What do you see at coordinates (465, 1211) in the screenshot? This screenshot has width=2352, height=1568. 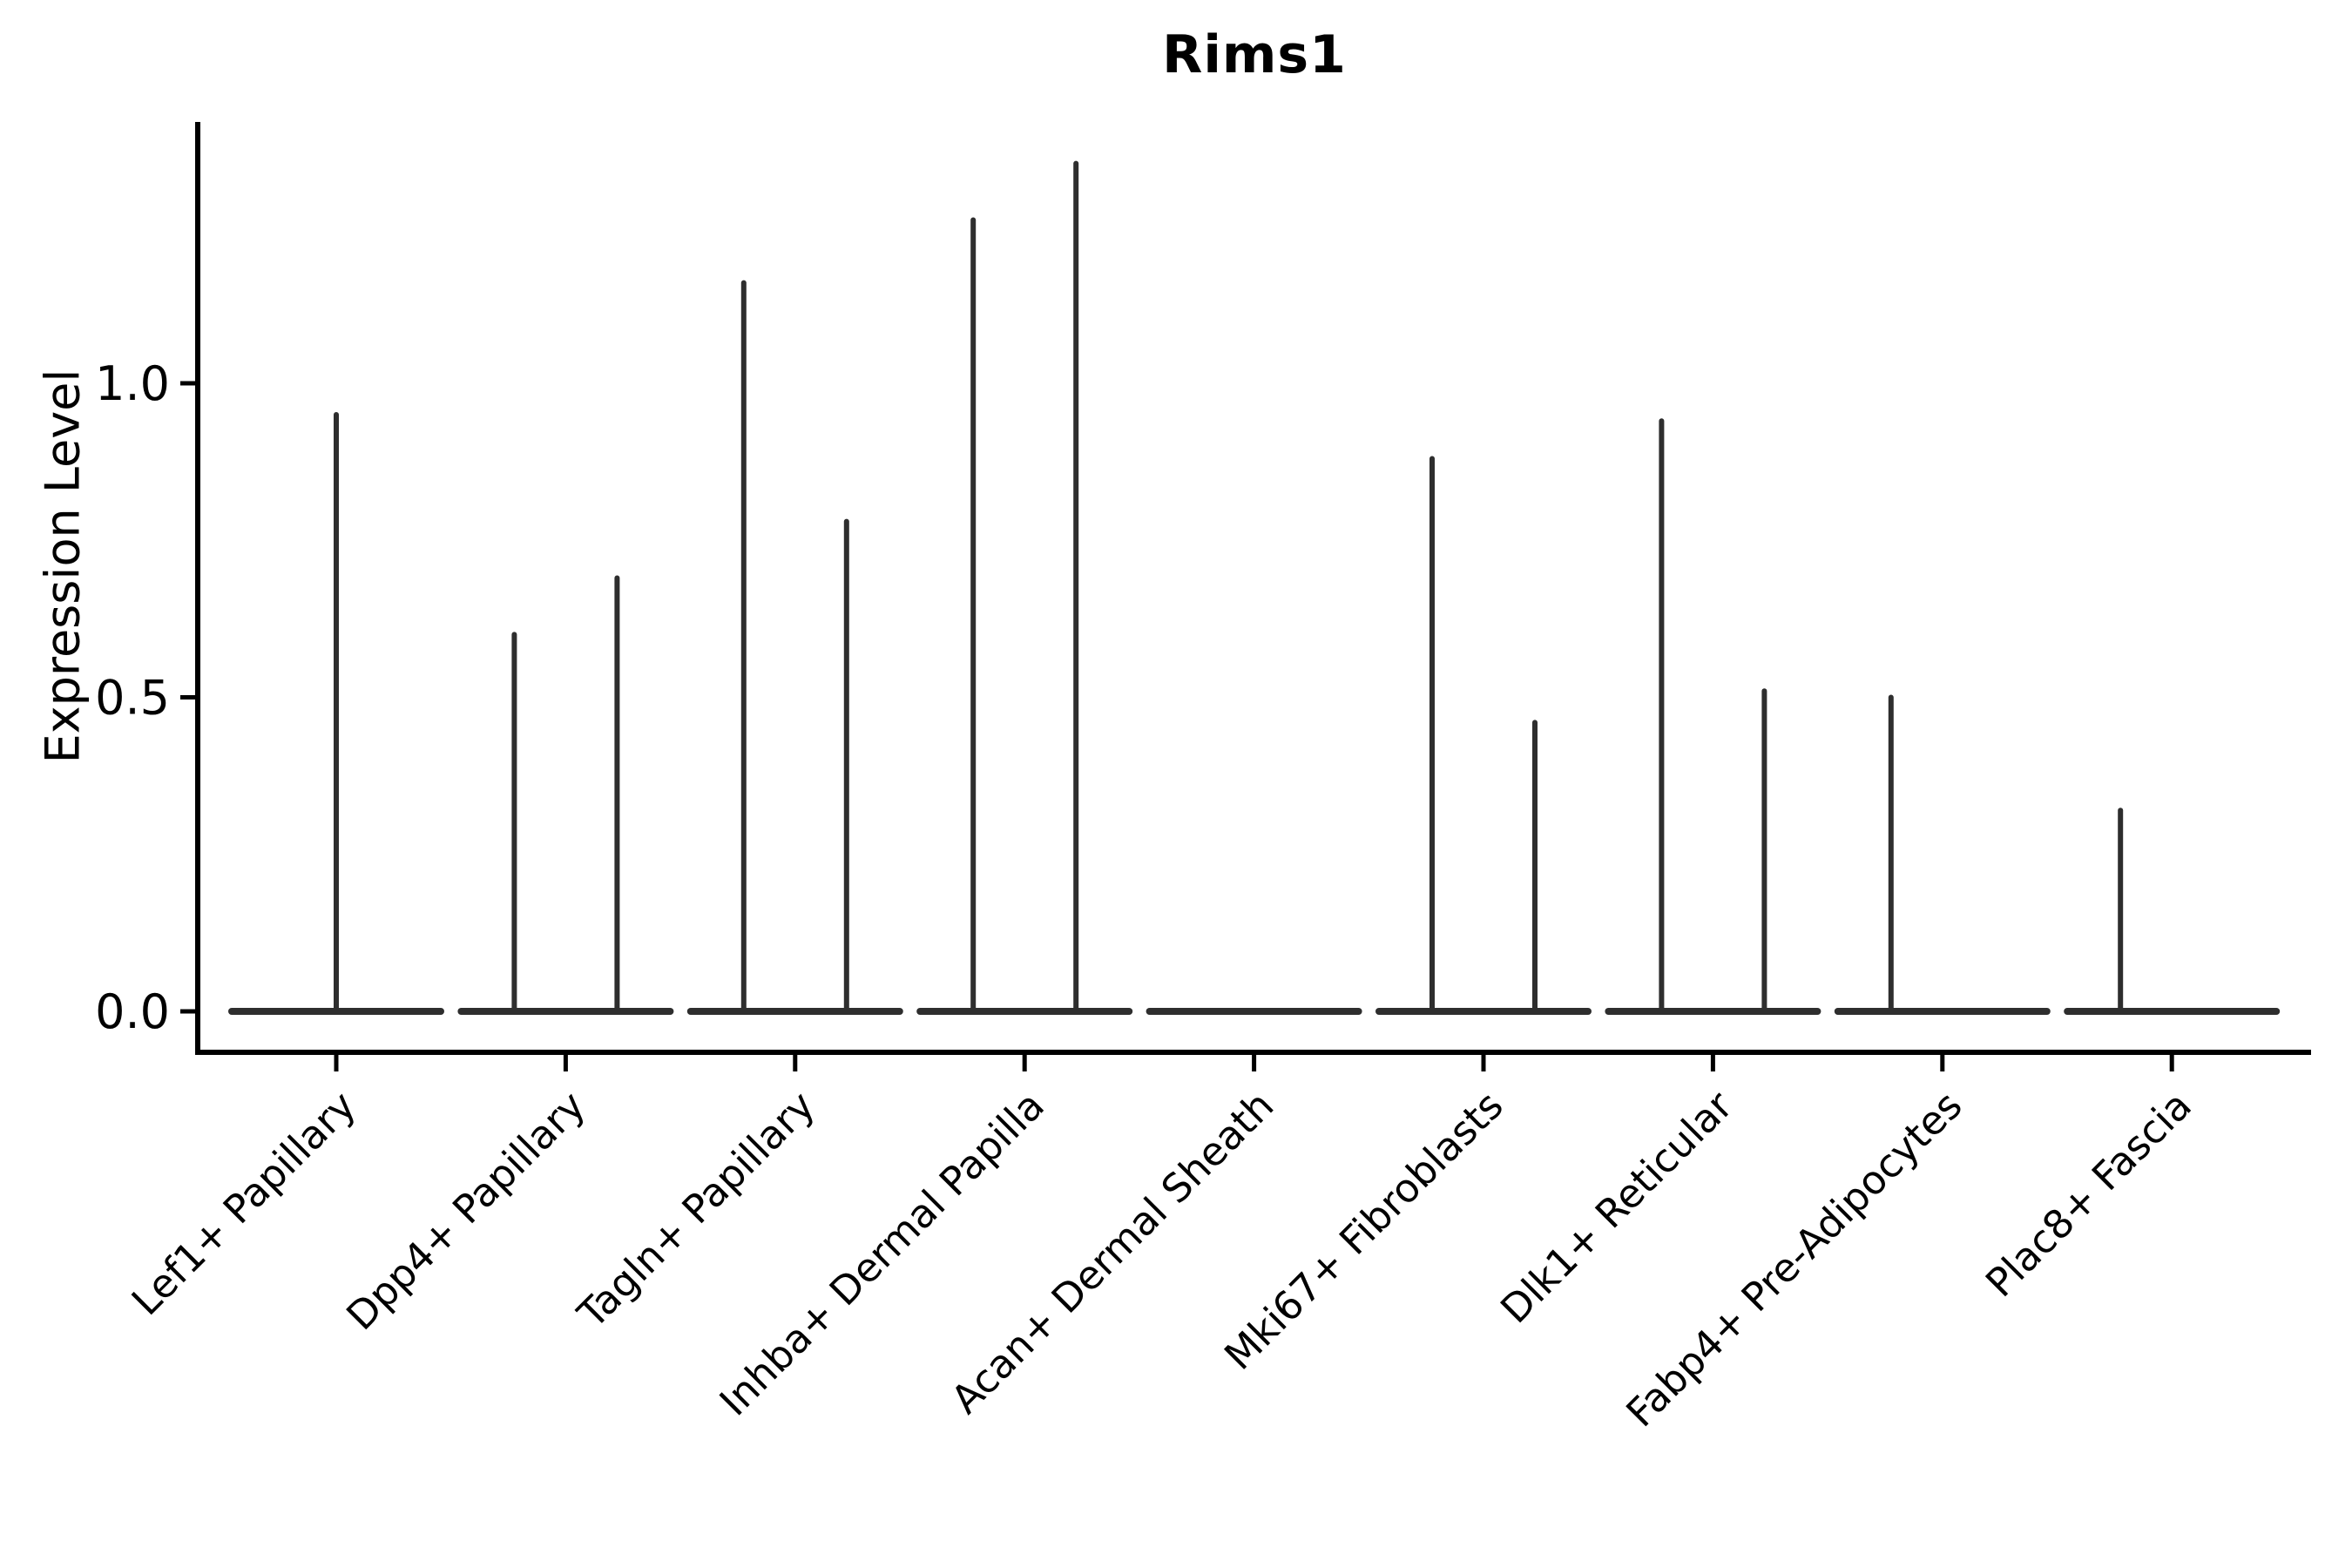 I see `x-tick-label: Dpp4+ Papillary` at bounding box center [465, 1211].